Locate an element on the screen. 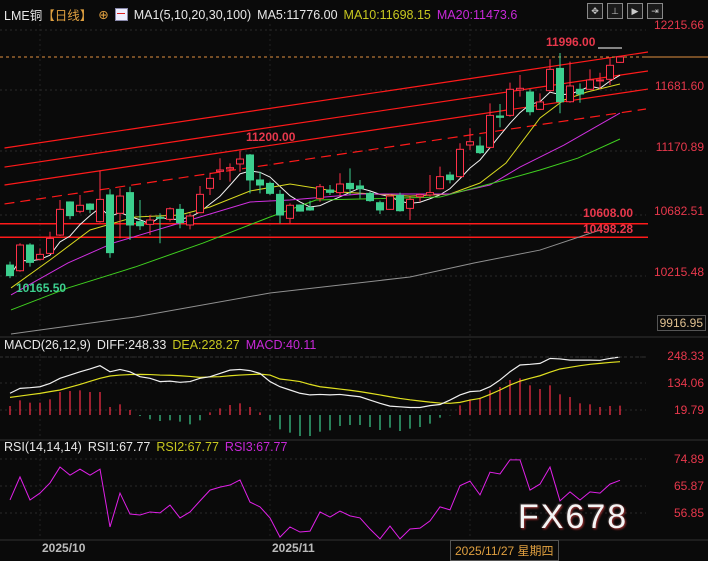  price-tick: 11170.89 is located at coordinates (680, 147).